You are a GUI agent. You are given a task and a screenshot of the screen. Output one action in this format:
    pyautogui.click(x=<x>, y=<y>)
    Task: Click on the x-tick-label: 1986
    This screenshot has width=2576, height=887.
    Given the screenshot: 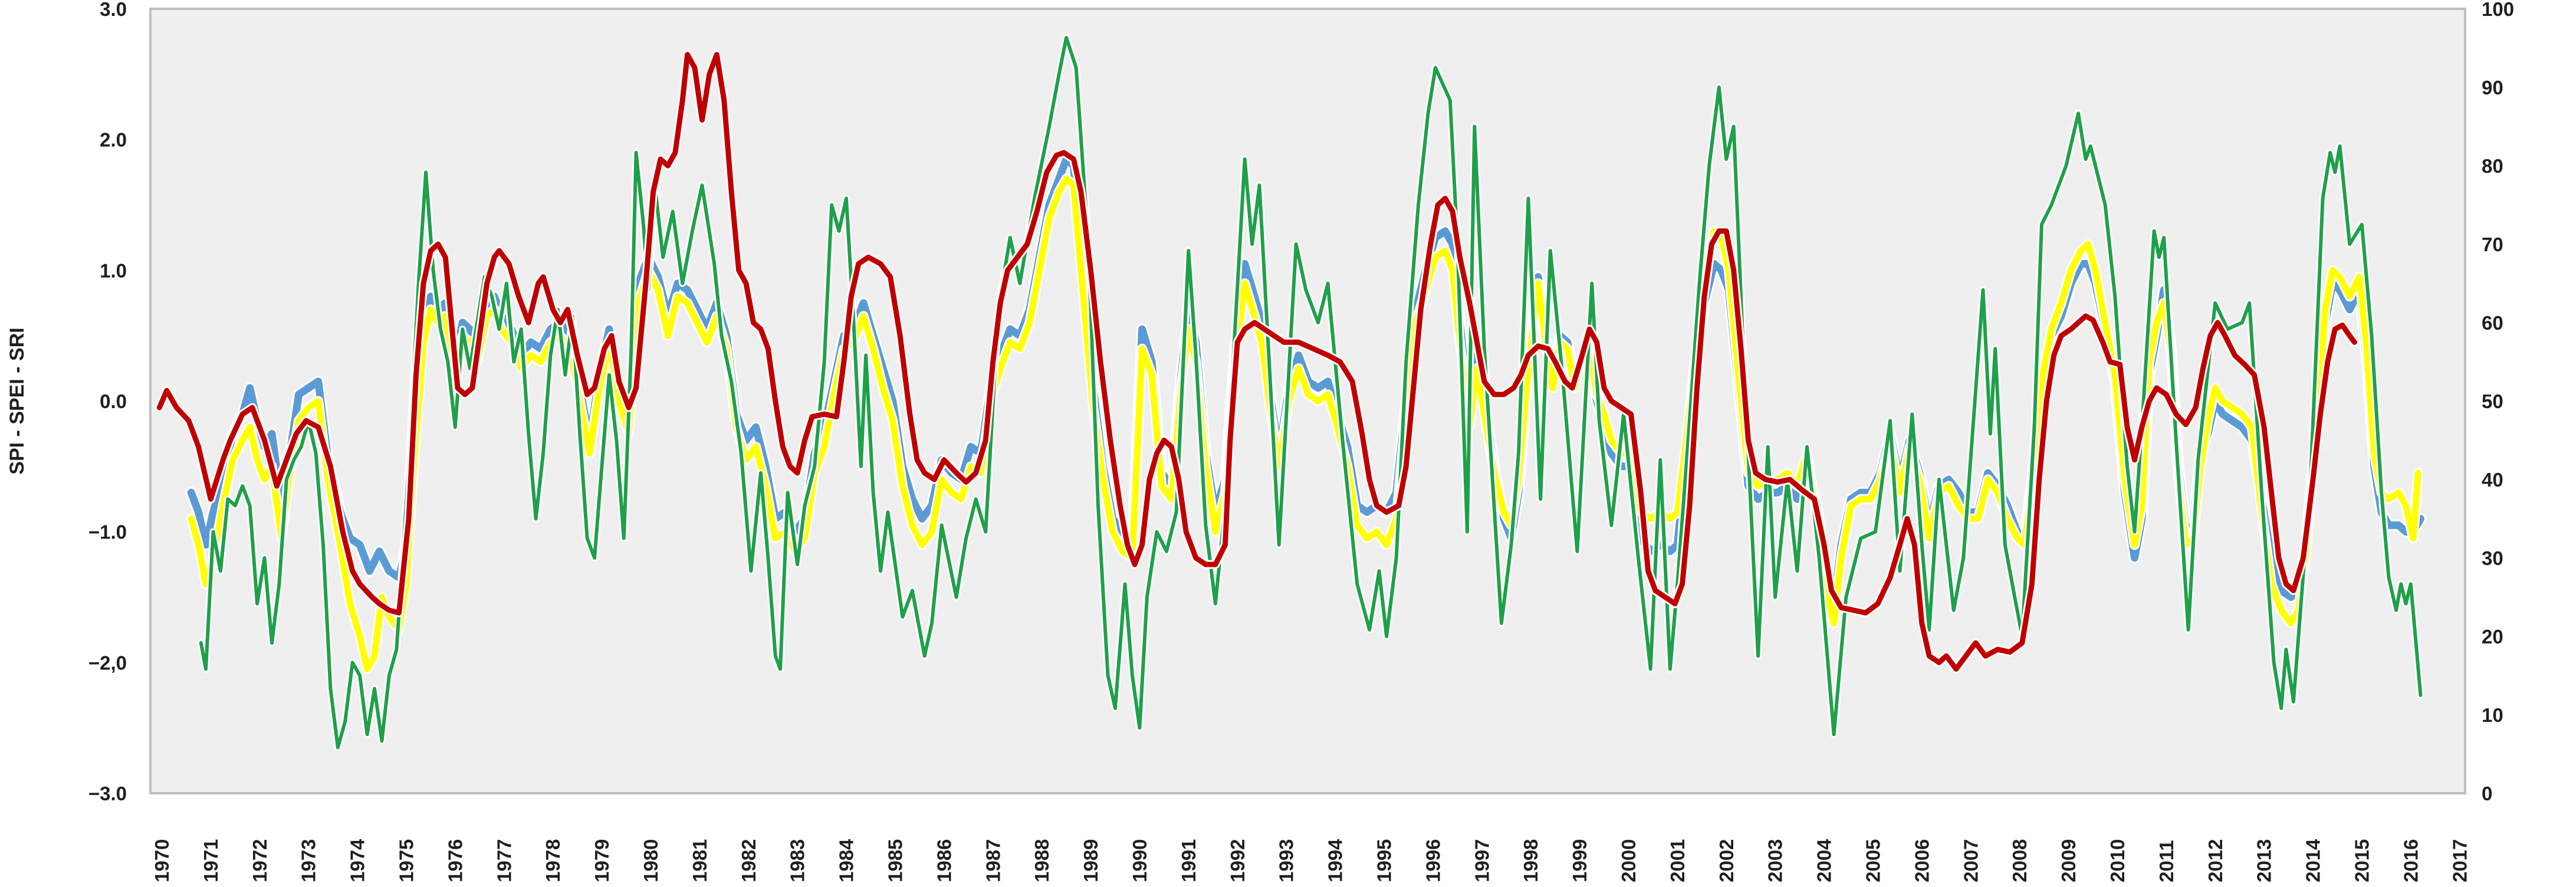 What is the action you would take?
    pyautogui.click(x=944, y=860)
    